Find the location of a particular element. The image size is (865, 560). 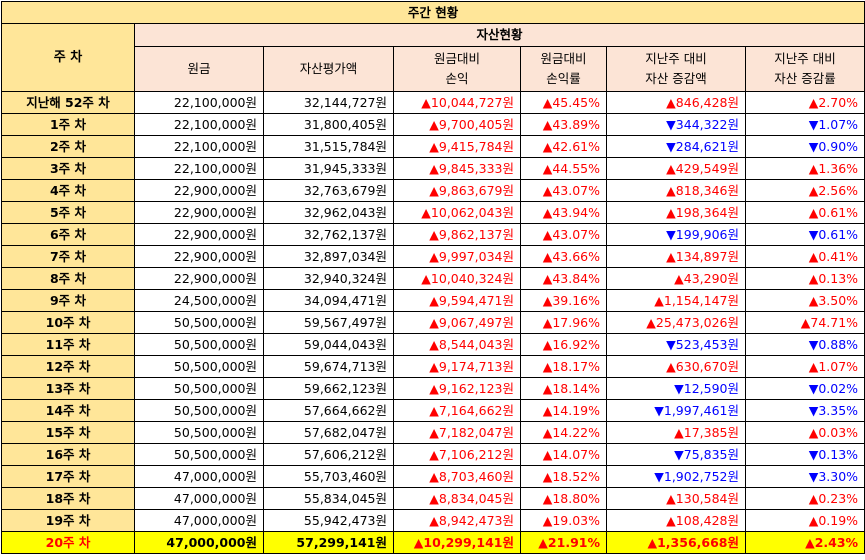

weekly-change-rate-cell-value: 1.07% is located at coordinates (838, 366).